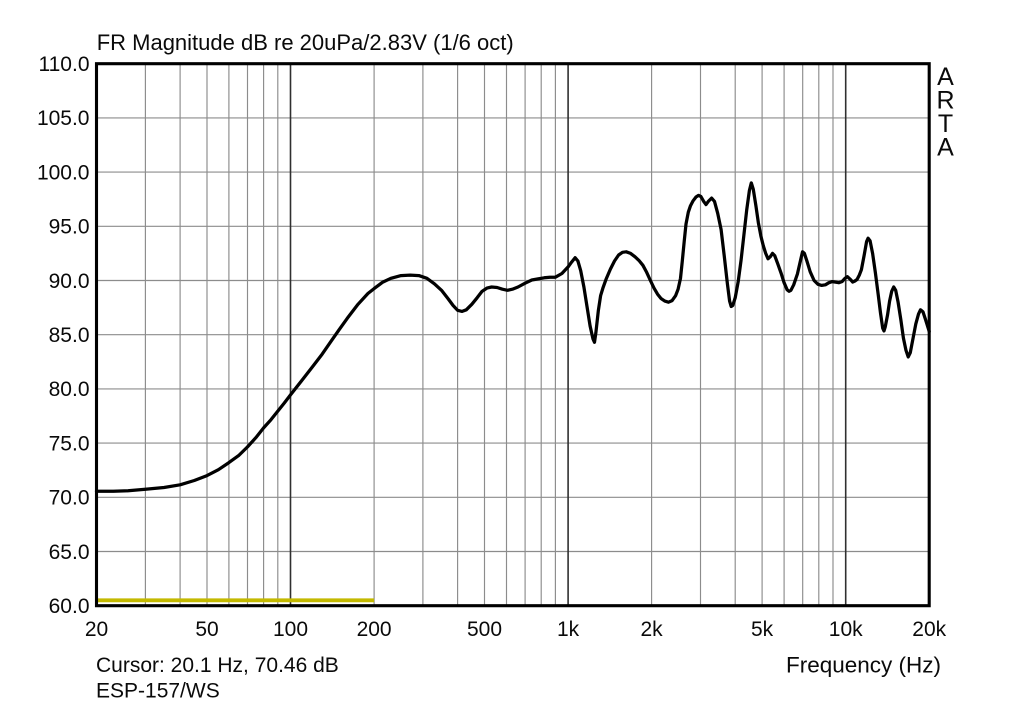 The width and height of the screenshot is (1024, 715). I want to click on svg-text: 110.0, so click(64, 64).